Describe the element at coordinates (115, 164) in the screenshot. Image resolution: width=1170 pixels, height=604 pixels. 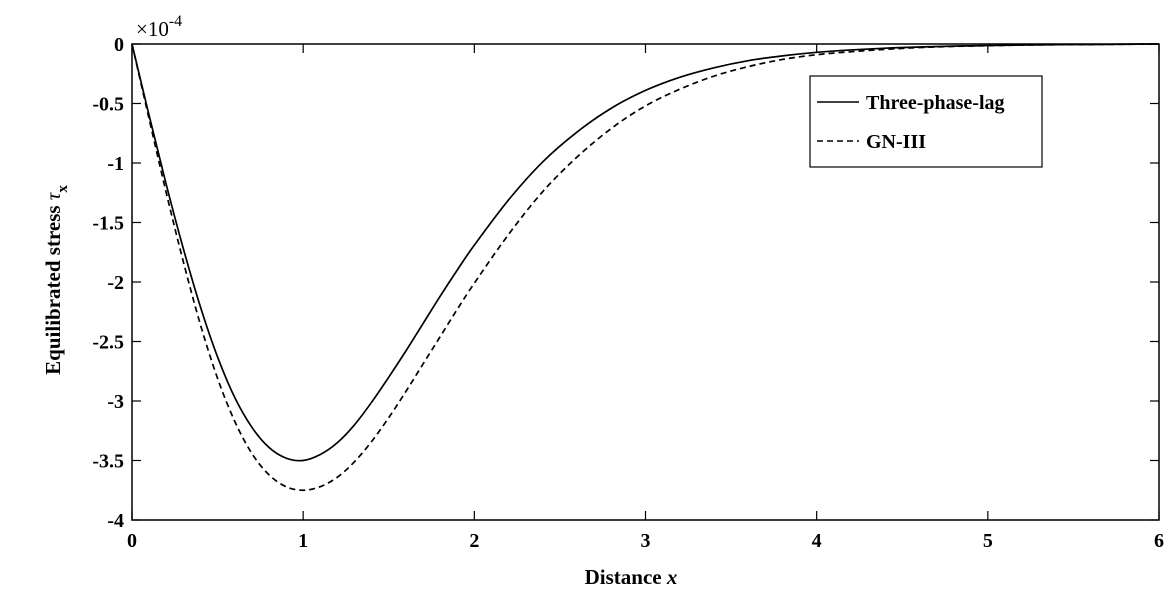
I see `y-tick-label: -1` at that location.